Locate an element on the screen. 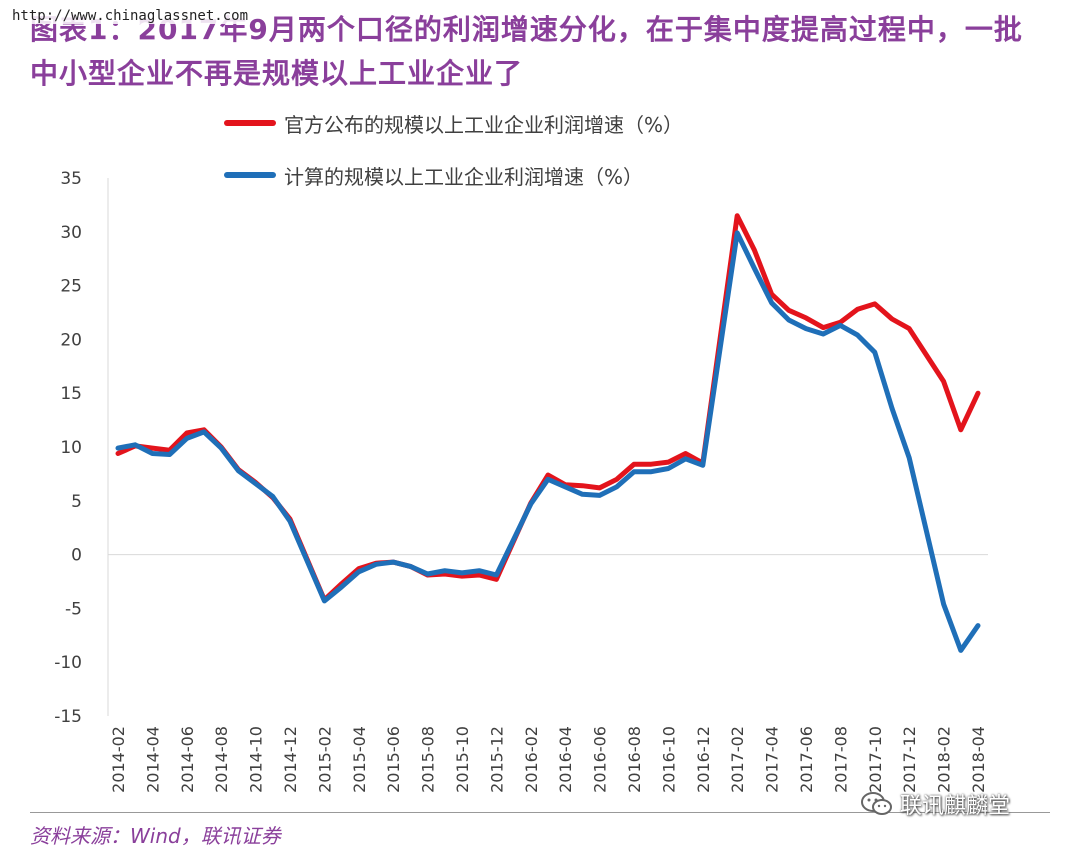 The height and width of the screenshot is (857, 1080). x-tick-label: 2017-04 is located at coordinates (772, 759).